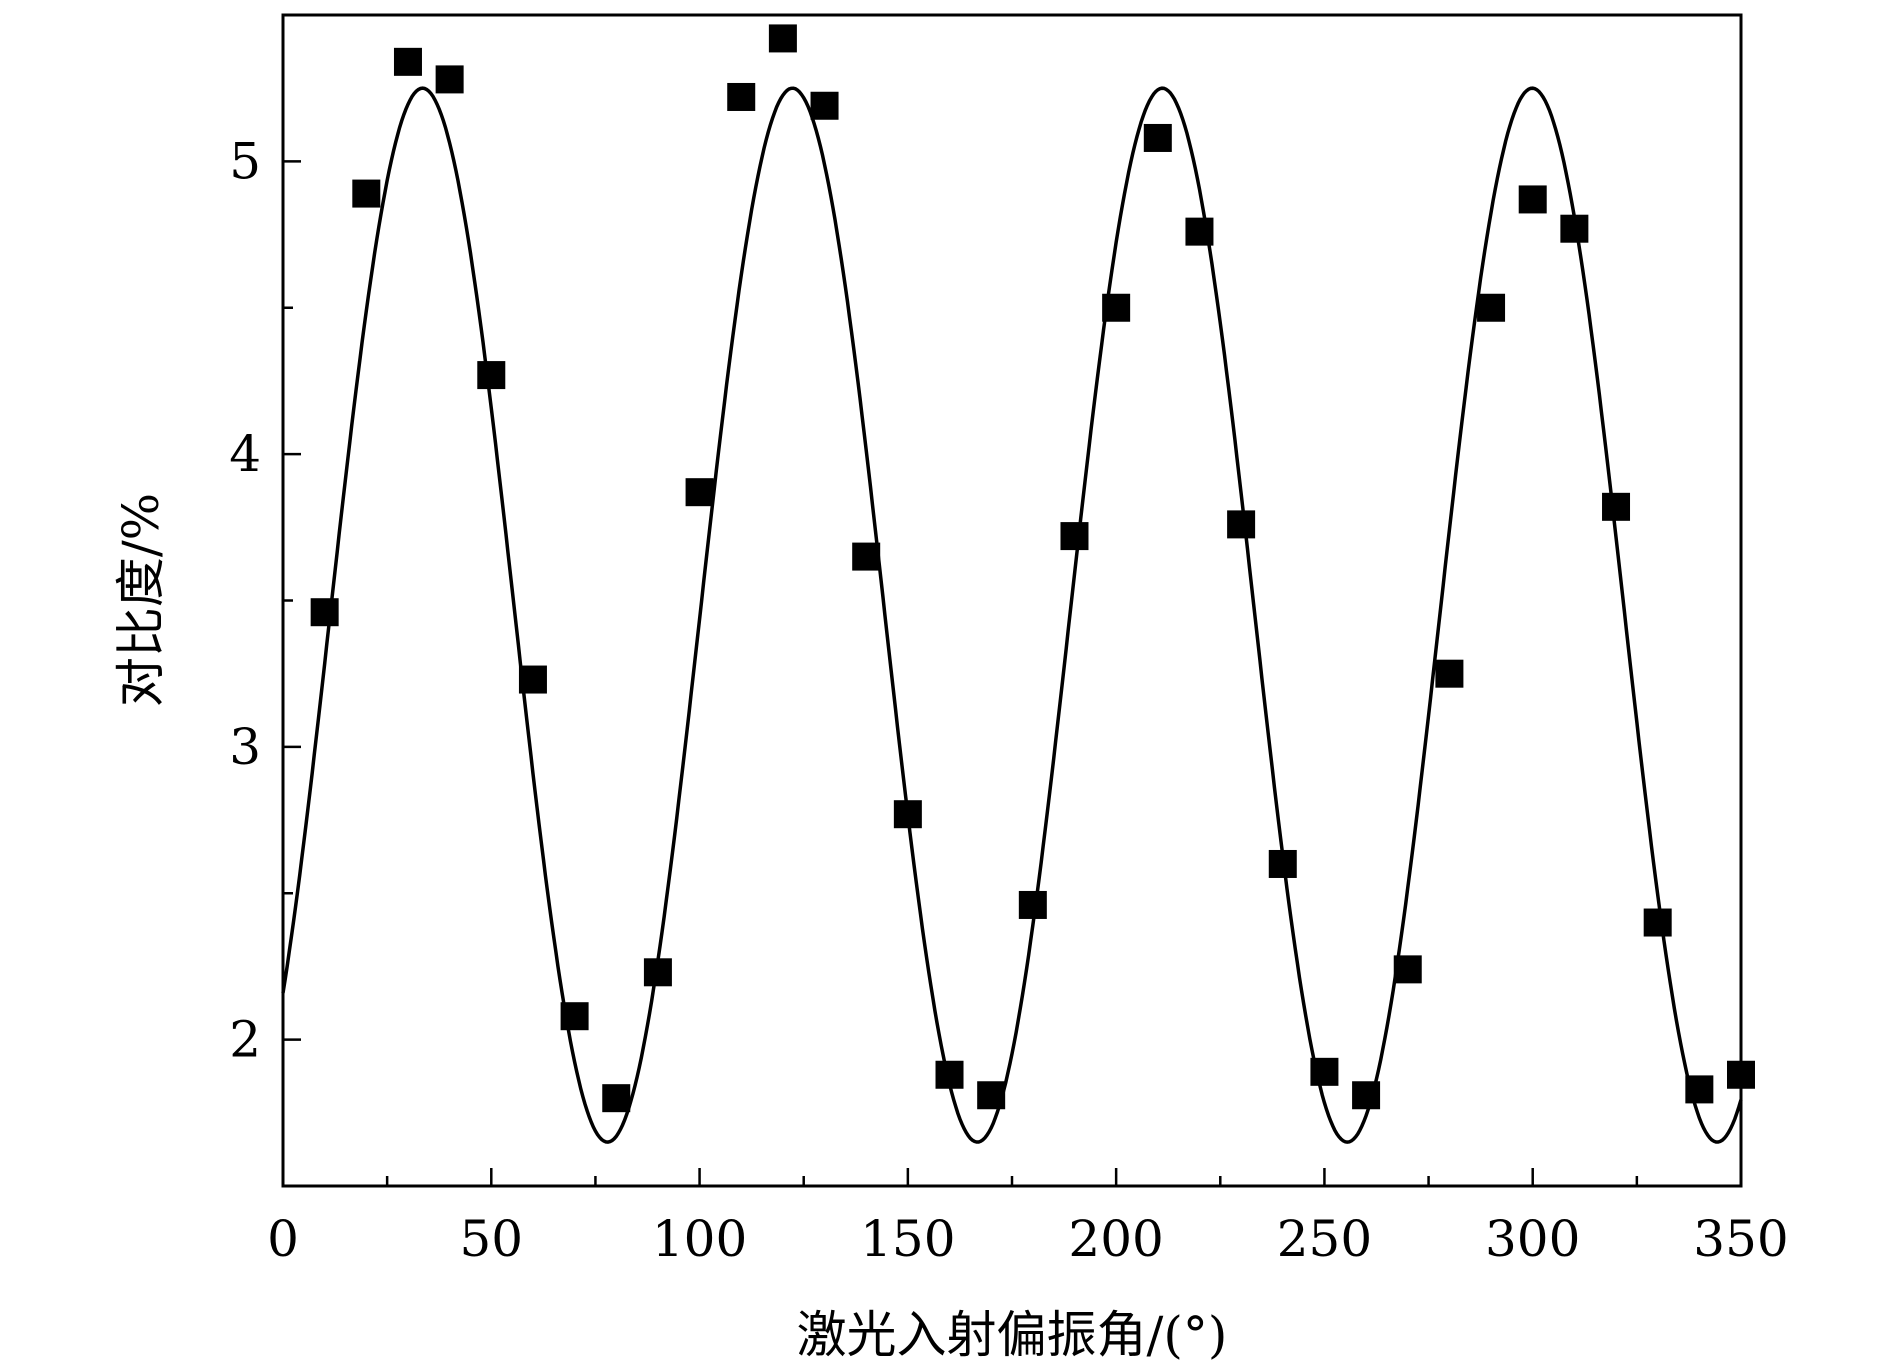 This screenshot has height=1371, width=1890. Describe the element at coordinates (1740, 1239) in the screenshot. I see `x-tick-label: 350` at that location.